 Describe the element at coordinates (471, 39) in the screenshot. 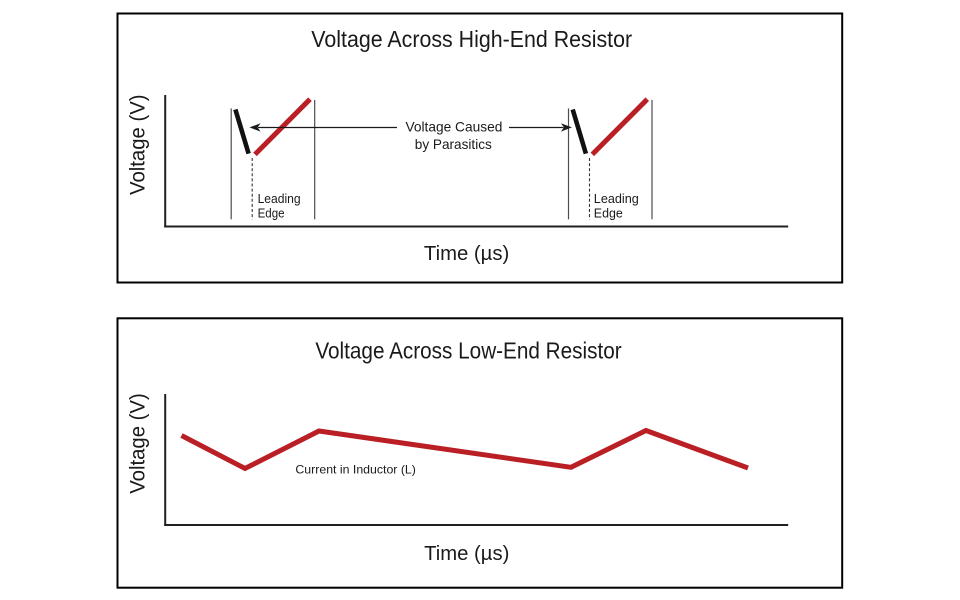

I see `svg-text:Voltage Across High-End Resist: Voltage Across High-End Resistor` at that location.